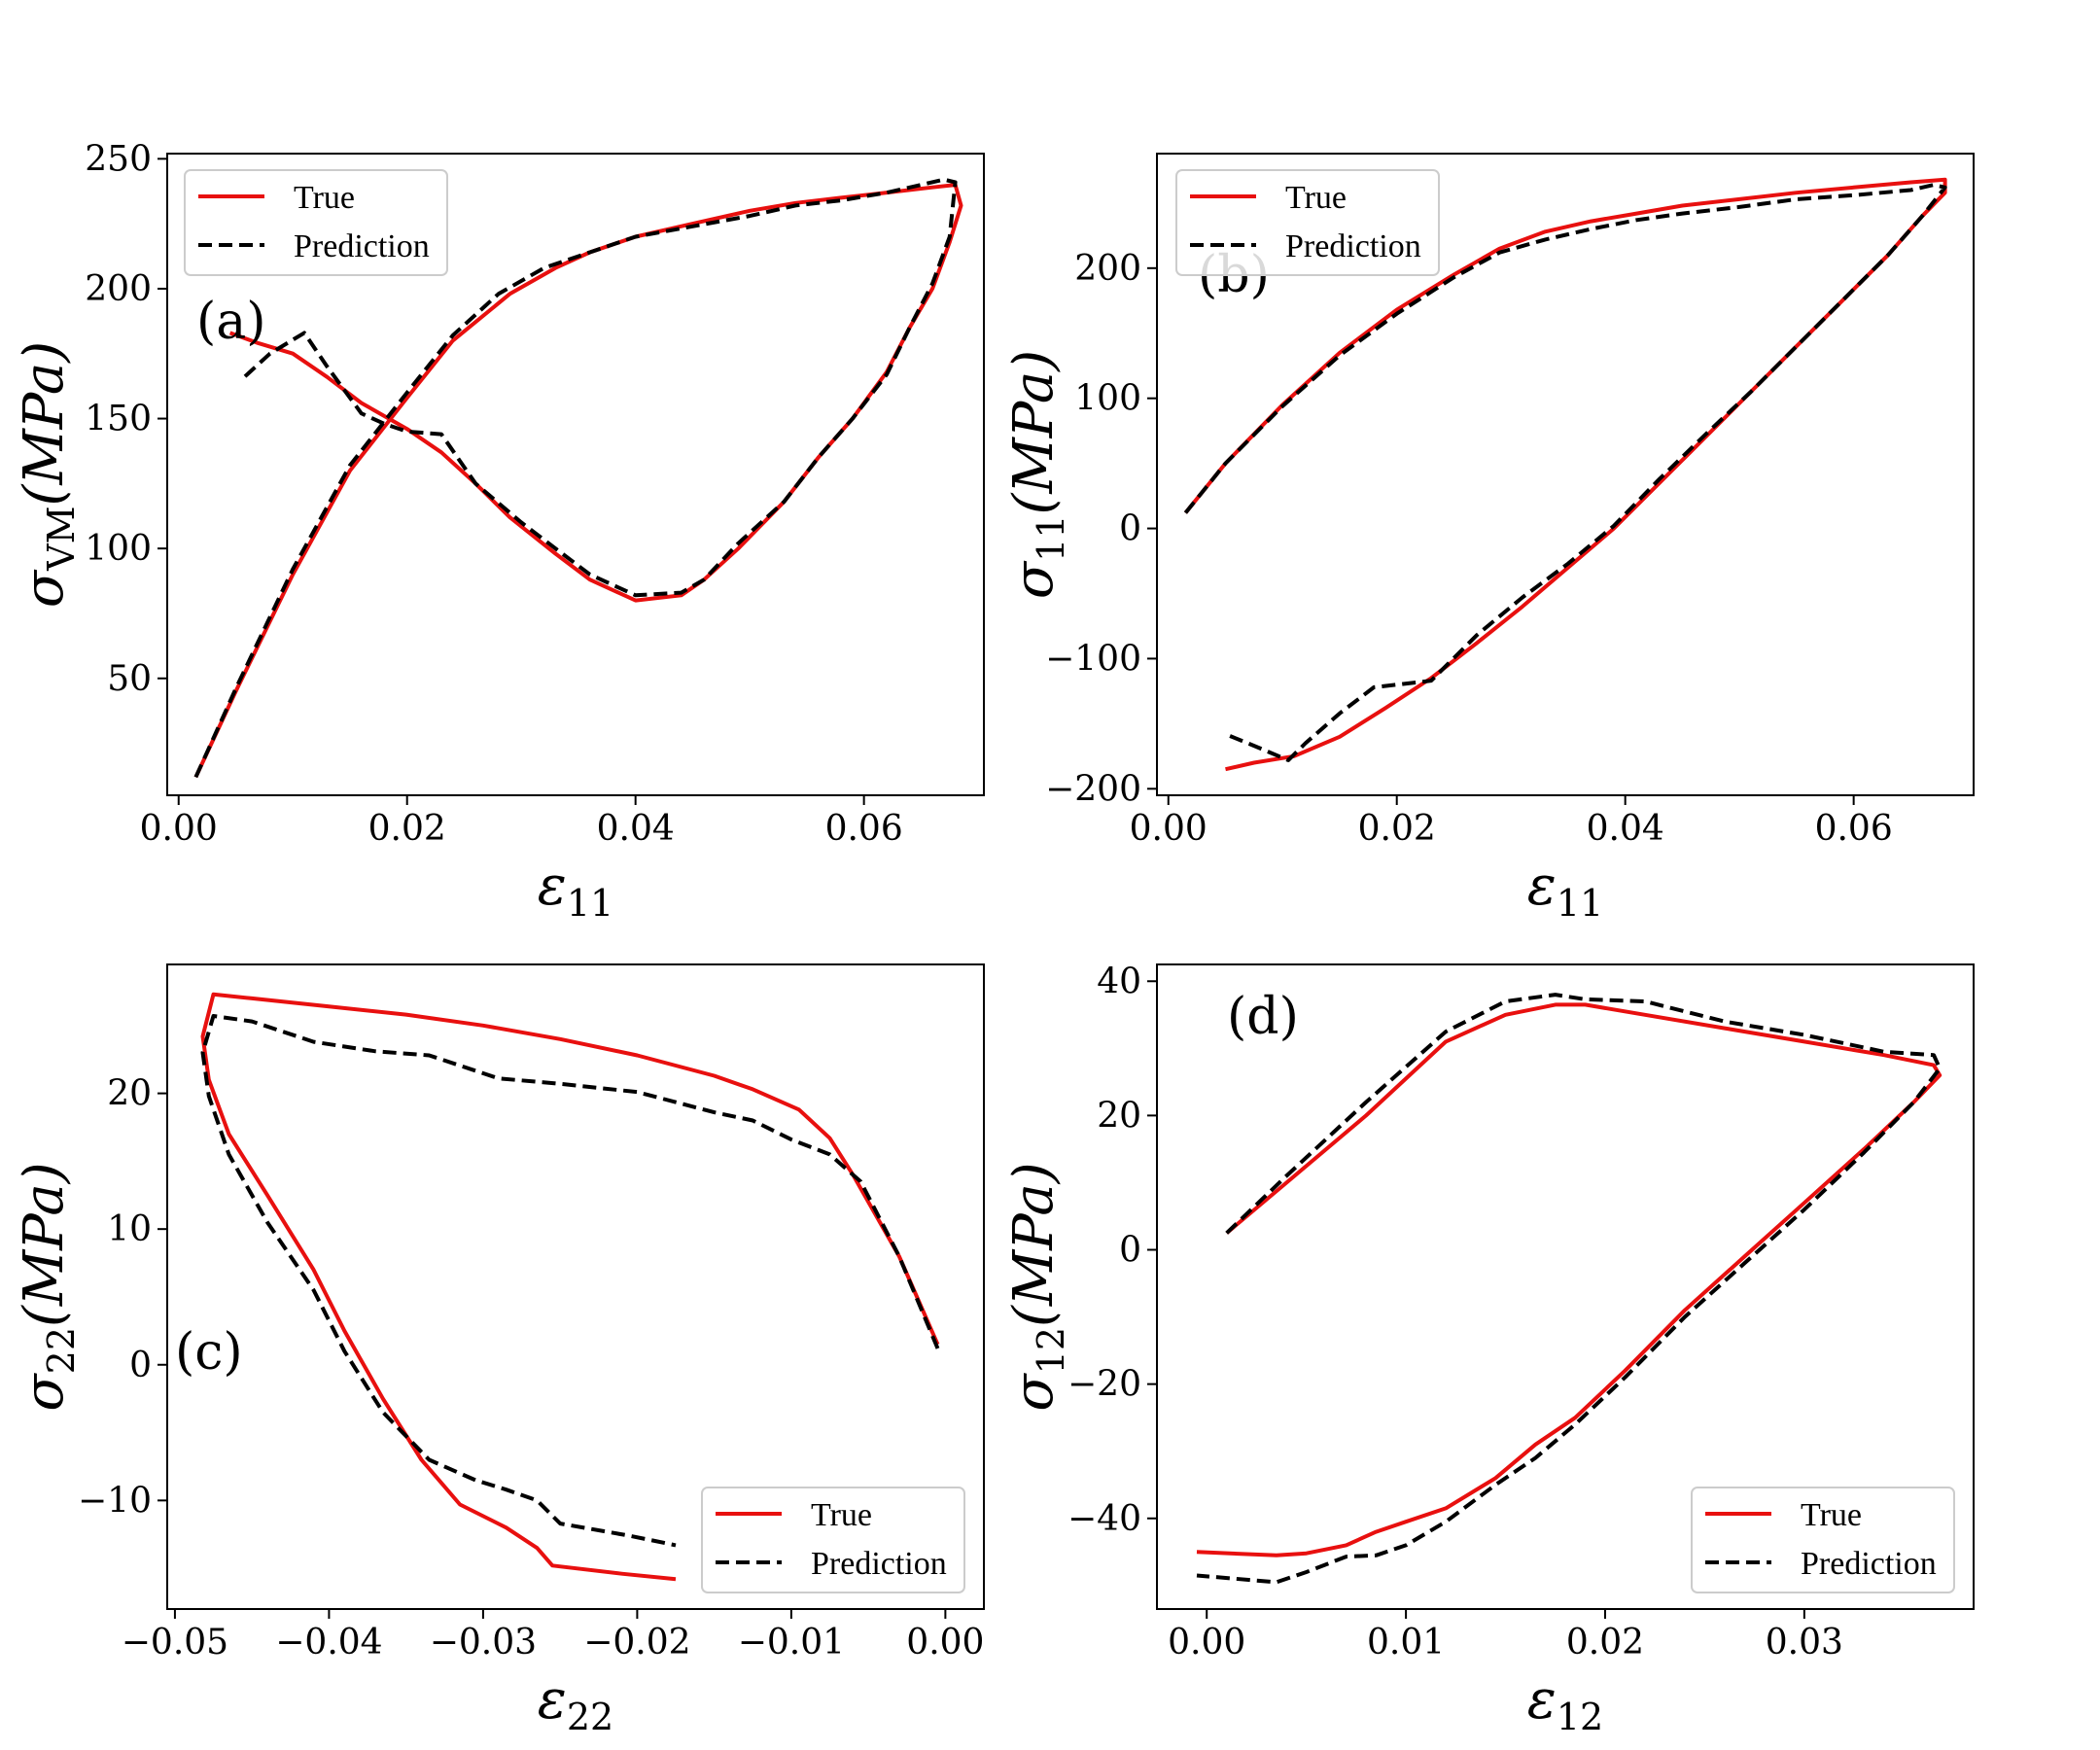  I want to click on y-tick-label: 50, so click(129, 679).